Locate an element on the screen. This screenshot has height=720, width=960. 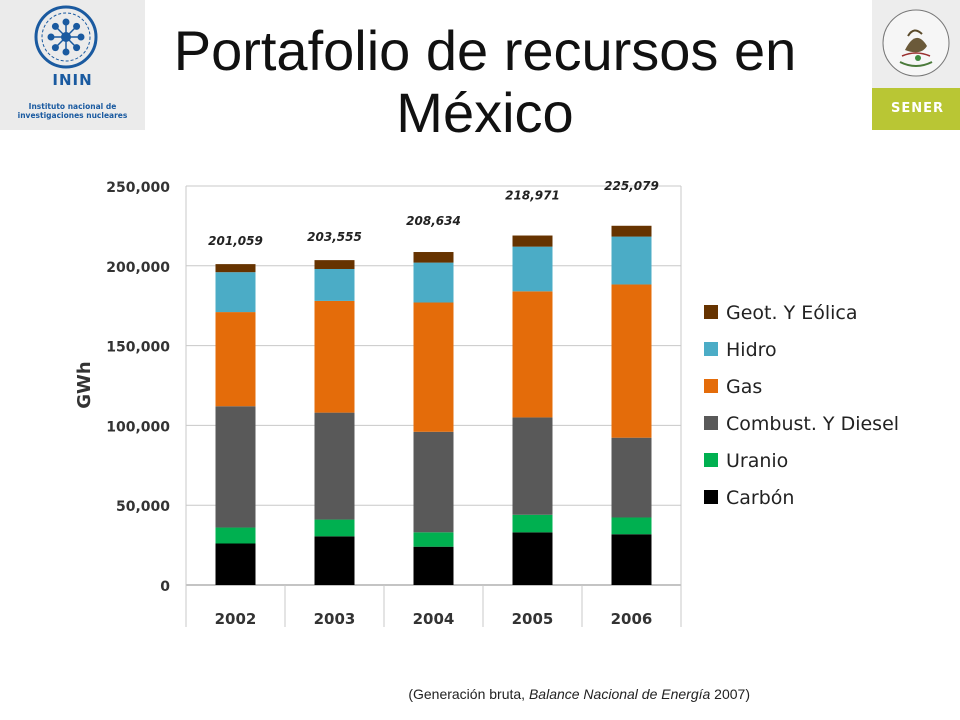
legend-label: Geot. Y Eólica is located at coordinates (792, 313).